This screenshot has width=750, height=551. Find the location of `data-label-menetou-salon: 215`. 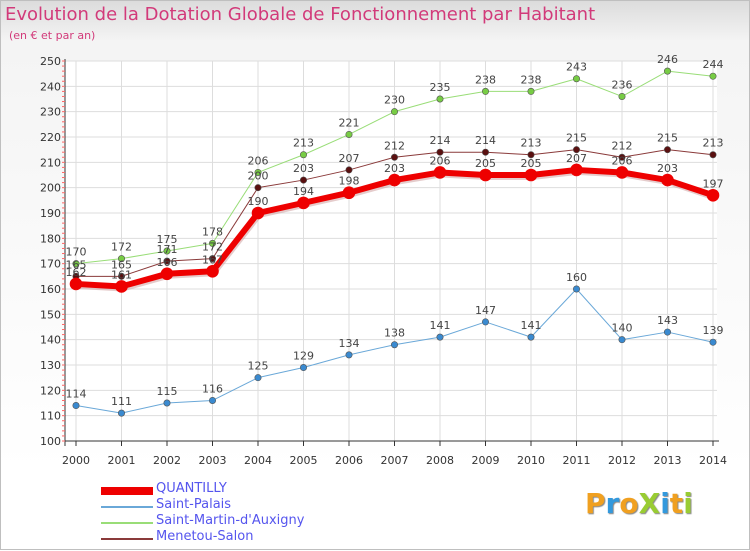

data-label-menetou-salon: 215 is located at coordinates (667, 138).